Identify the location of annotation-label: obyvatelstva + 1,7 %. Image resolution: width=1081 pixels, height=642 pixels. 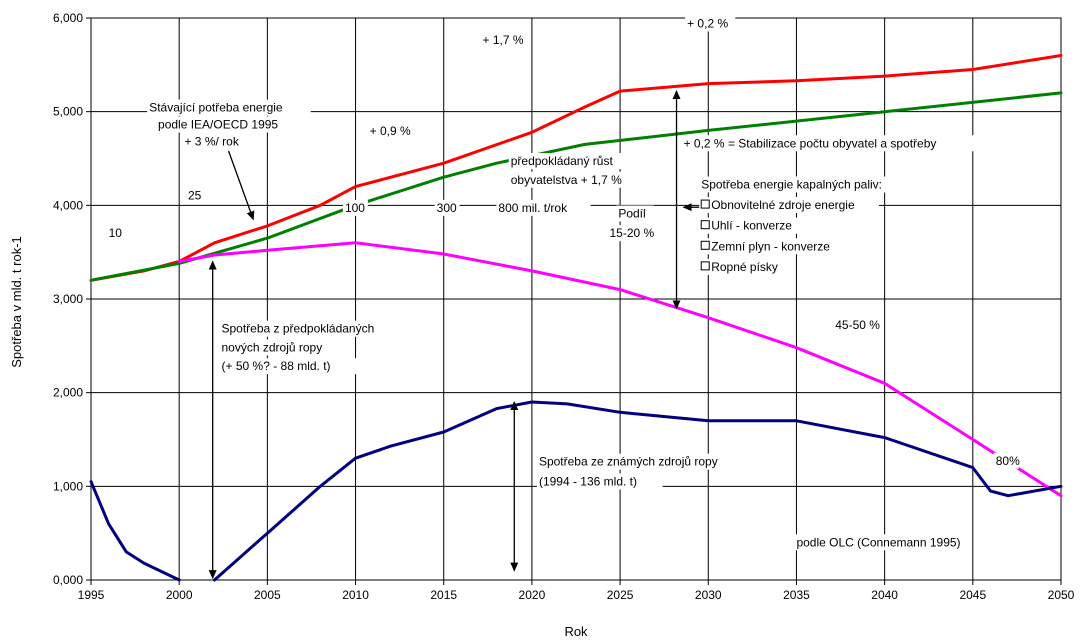
(566, 180).